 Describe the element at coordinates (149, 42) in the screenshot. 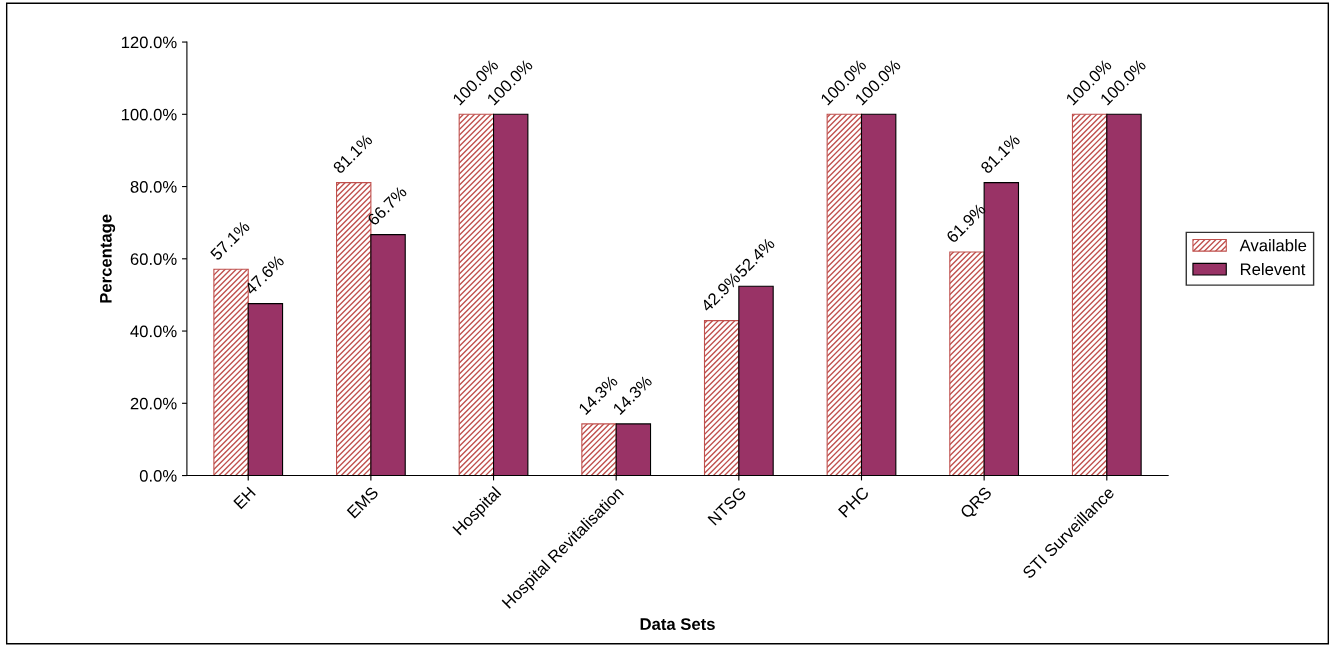

I see `y-tick-label: 120.0%` at that location.